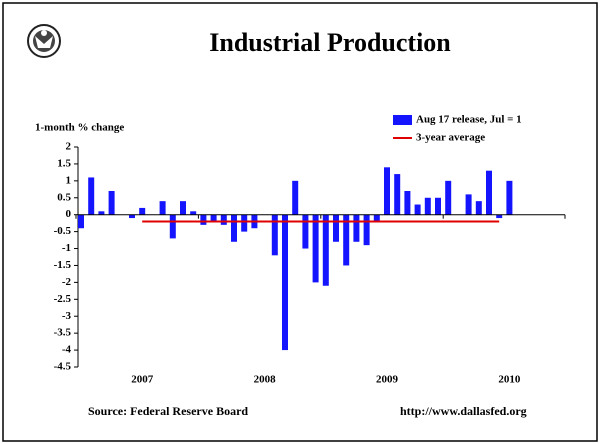 The height and width of the screenshot is (444, 600). What do you see at coordinates (402, 120) in the screenshot?
I see `legend-swatch` at bounding box center [402, 120].